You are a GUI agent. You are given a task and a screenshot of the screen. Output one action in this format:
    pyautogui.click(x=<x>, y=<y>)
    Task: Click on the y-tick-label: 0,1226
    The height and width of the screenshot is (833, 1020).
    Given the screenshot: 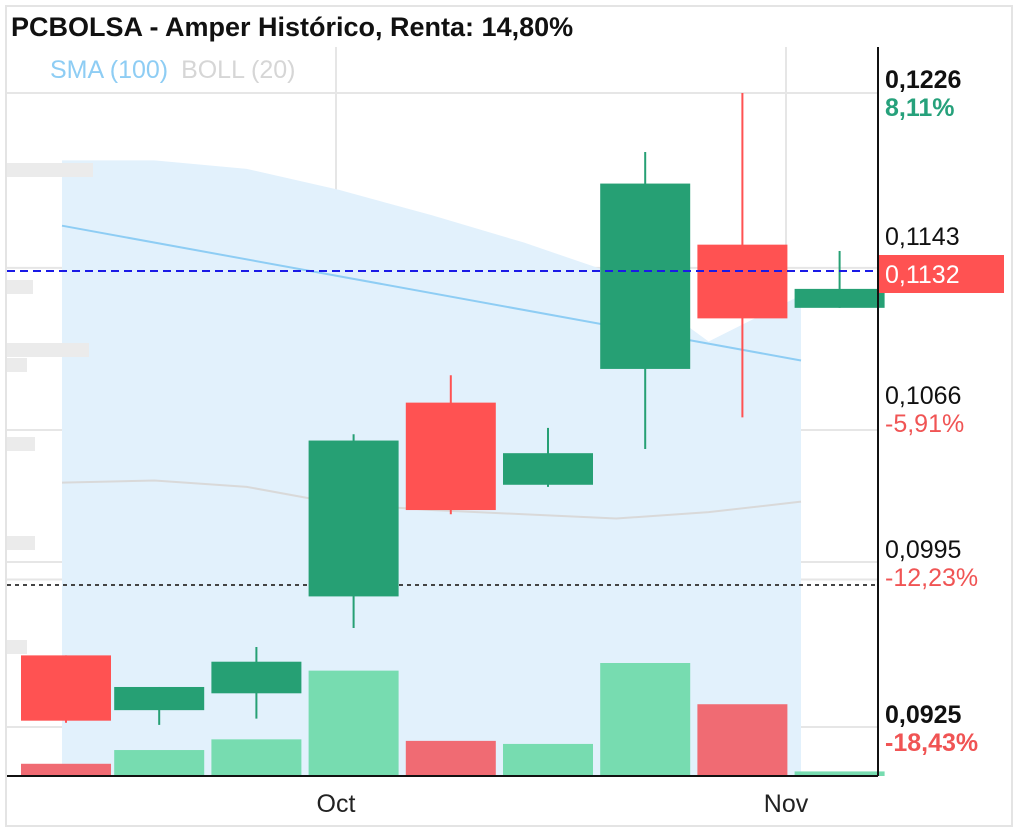 What is the action you would take?
    pyautogui.click(x=923, y=80)
    